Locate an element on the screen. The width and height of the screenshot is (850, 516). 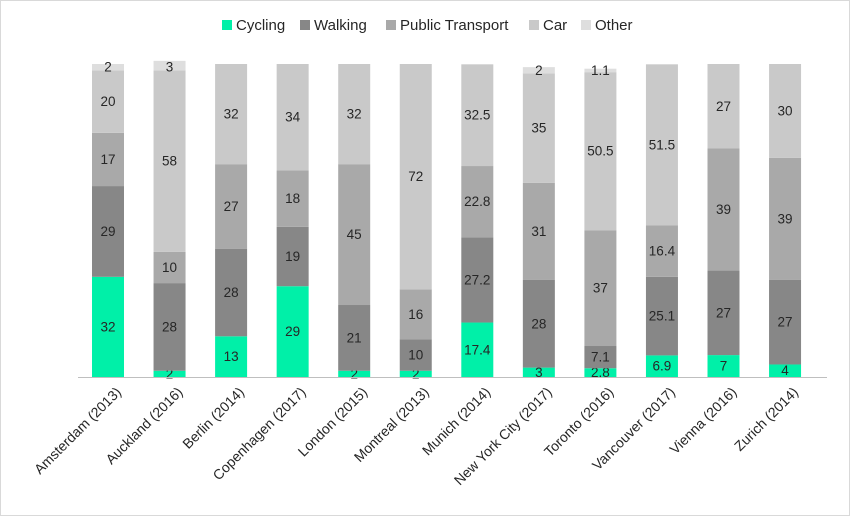
data-label-other: 1.1 is located at coordinates (600, 70).